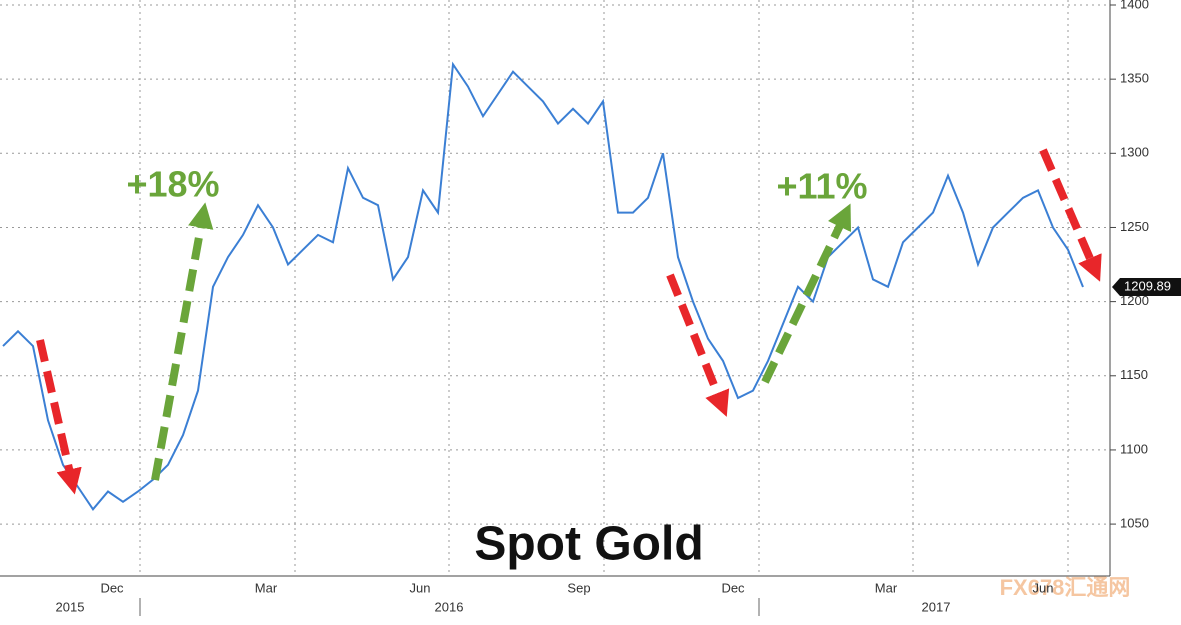 The height and width of the screenshot is (625, 1181). Describe the element at coordinates (588, 544) in the screenshot. I see `chart-title: Spot Gold` at that location.